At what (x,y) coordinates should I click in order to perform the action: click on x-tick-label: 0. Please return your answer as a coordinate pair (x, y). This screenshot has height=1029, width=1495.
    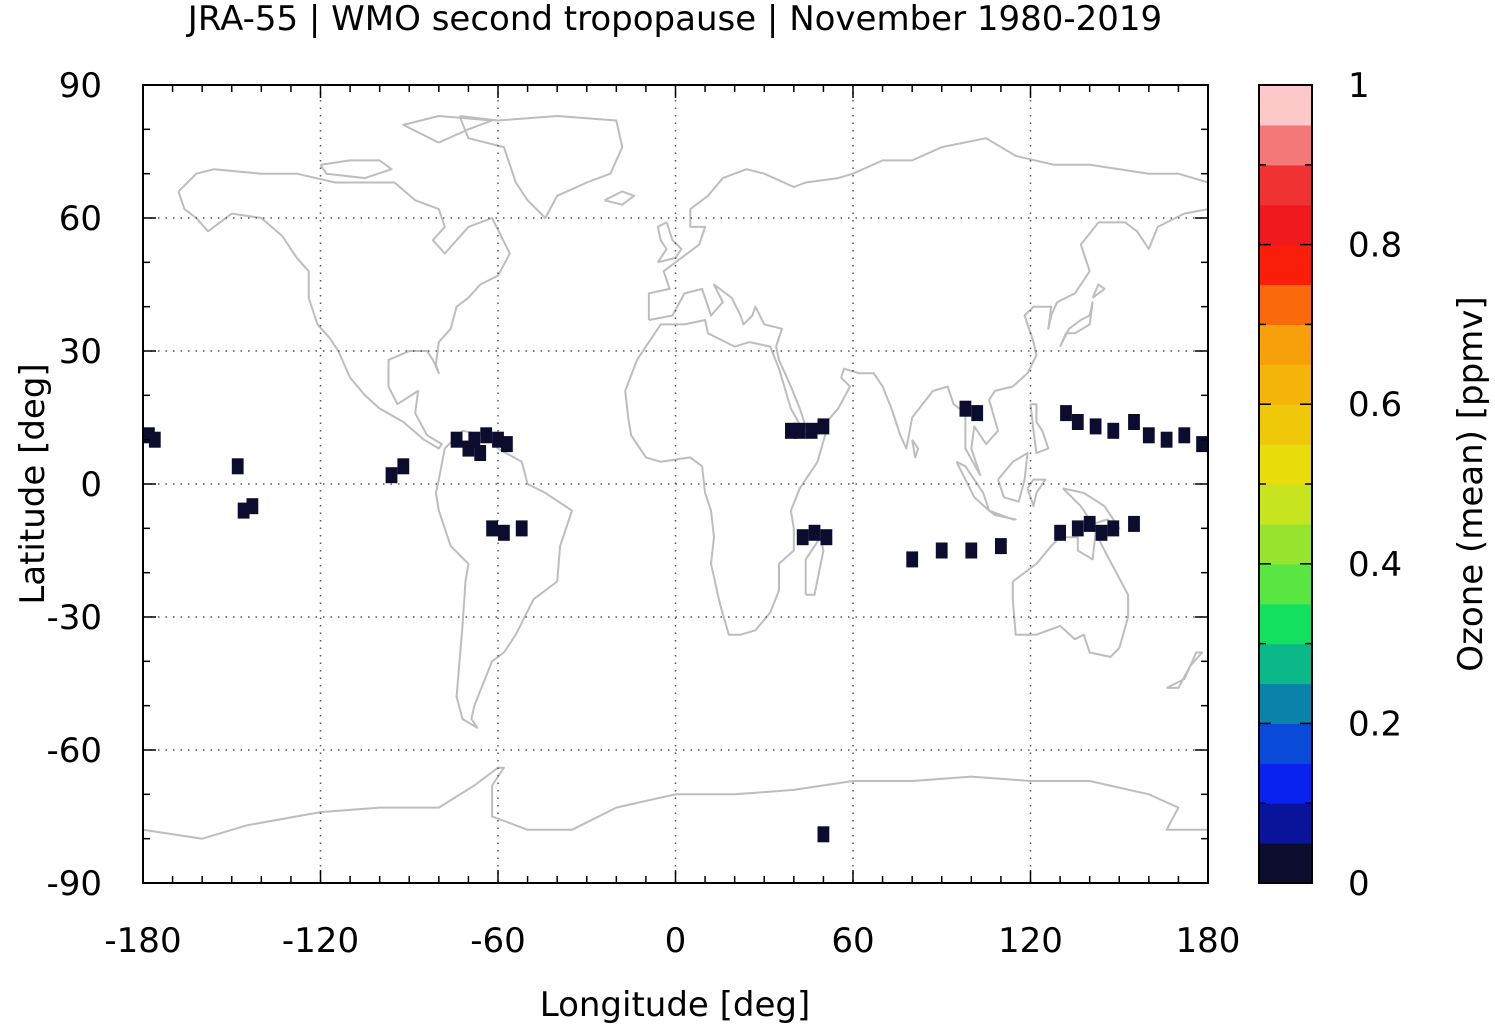
    Looking at the image, I should click on (676, 941).